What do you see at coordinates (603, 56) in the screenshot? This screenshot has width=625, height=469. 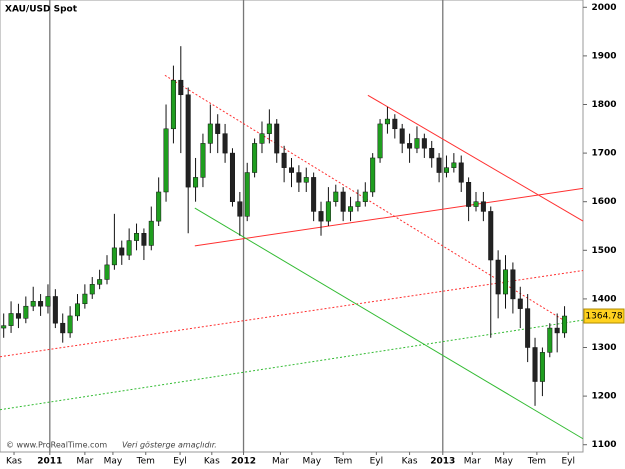 I see `y-tick-label: 1900` at bounding box center [603, 56].